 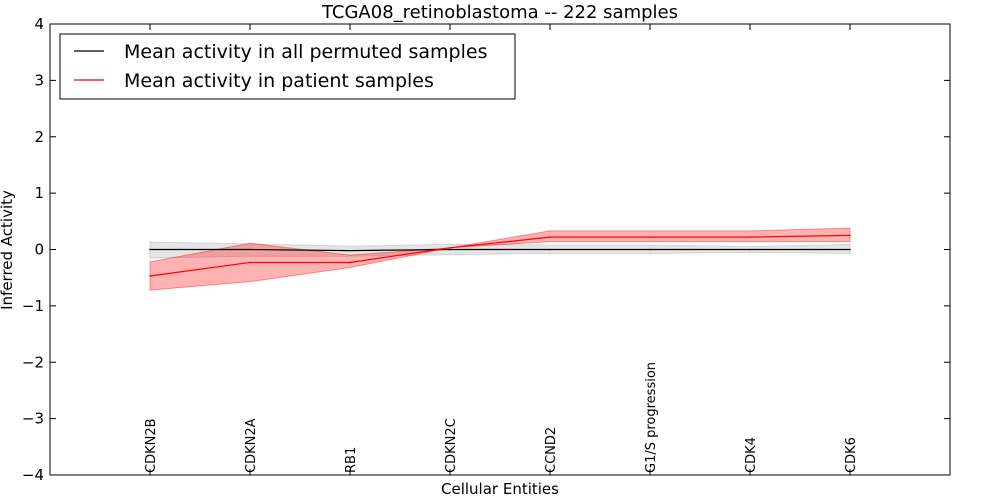 What do you see at coordinates (39, 250) in the screenshot?
I see `y-tick-label: 0` at bounding box center [39, 250].